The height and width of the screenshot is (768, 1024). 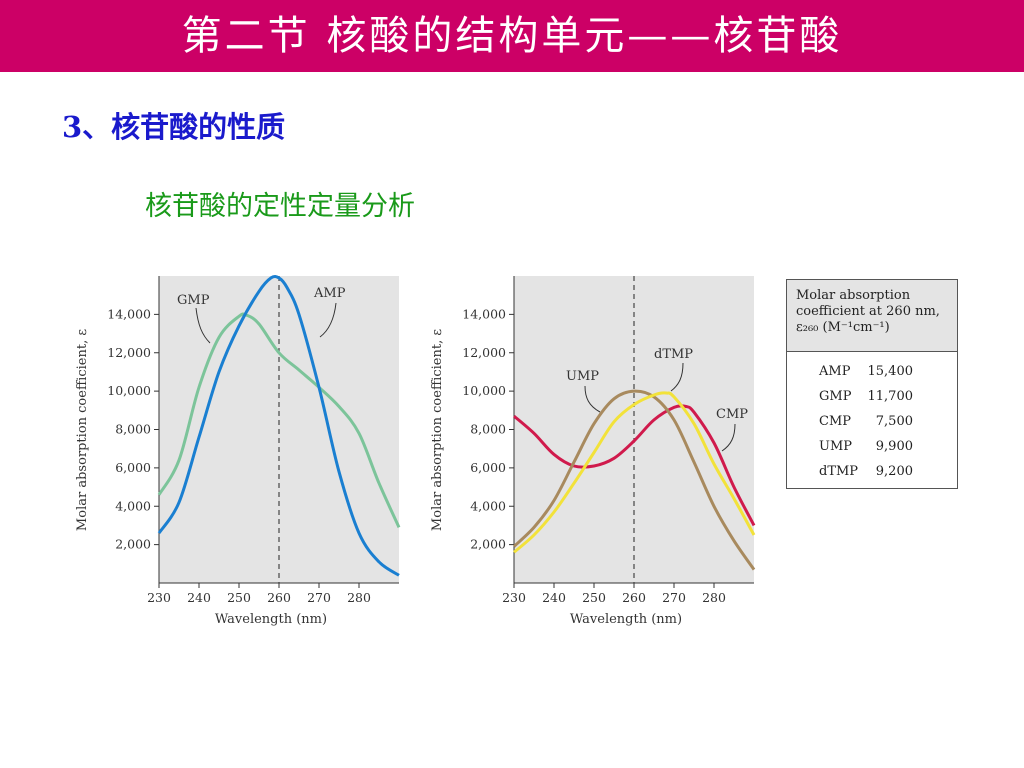 I want to click on series-line-dtmp, so click(x=634, y=472).